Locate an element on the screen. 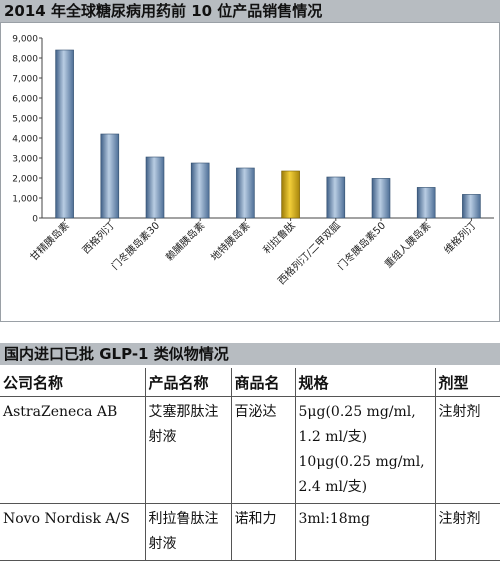  header-brand: 商品名 is located at coordinates (262, 382).